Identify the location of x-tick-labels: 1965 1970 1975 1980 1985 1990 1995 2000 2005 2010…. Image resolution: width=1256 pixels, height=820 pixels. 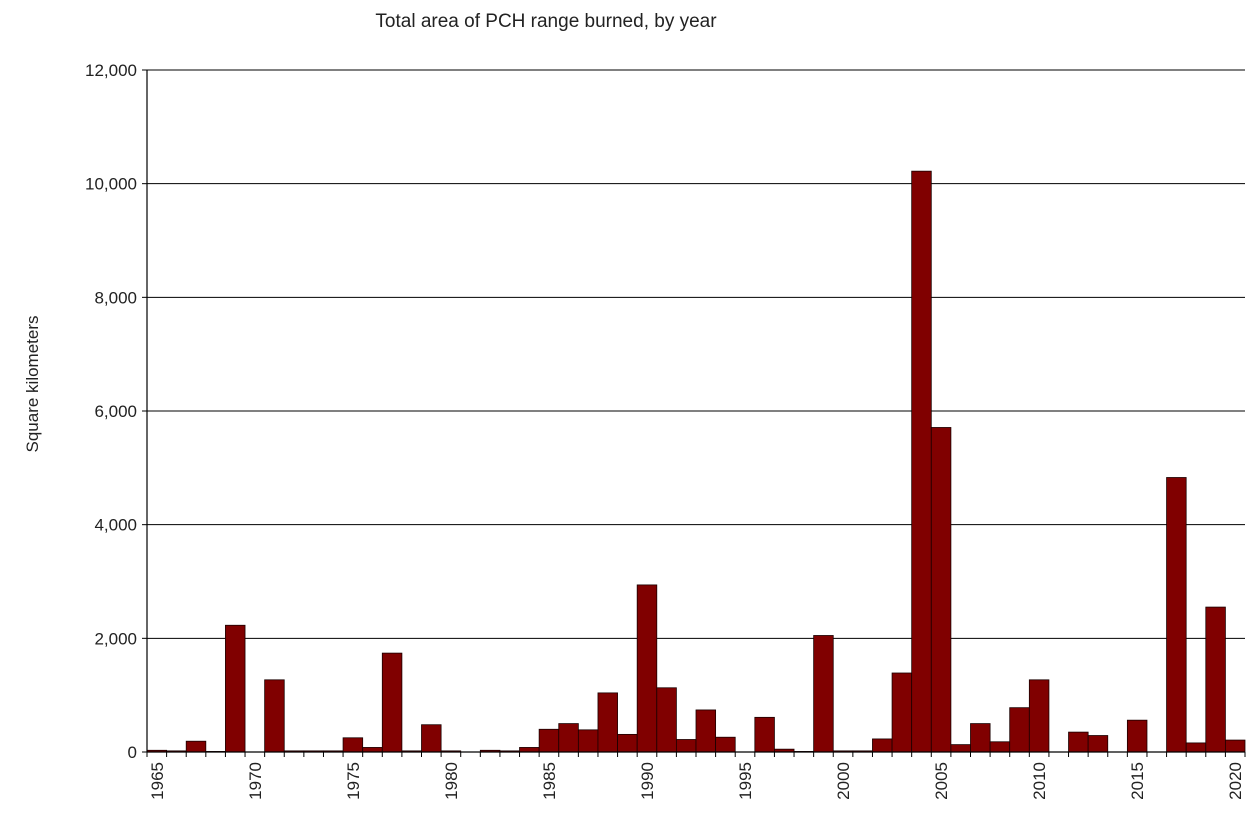
(696, 781).